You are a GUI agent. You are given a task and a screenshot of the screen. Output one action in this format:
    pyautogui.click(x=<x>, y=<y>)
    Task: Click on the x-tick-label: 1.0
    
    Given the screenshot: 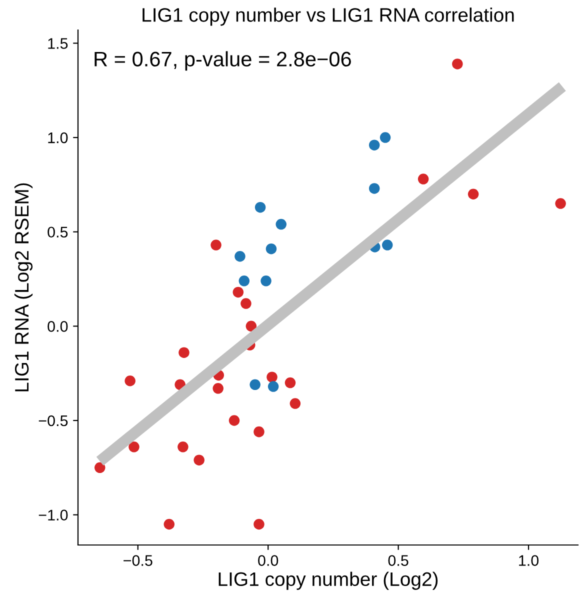 What is the action you would take?
    pyautogui.click(x=529, y=560)
    